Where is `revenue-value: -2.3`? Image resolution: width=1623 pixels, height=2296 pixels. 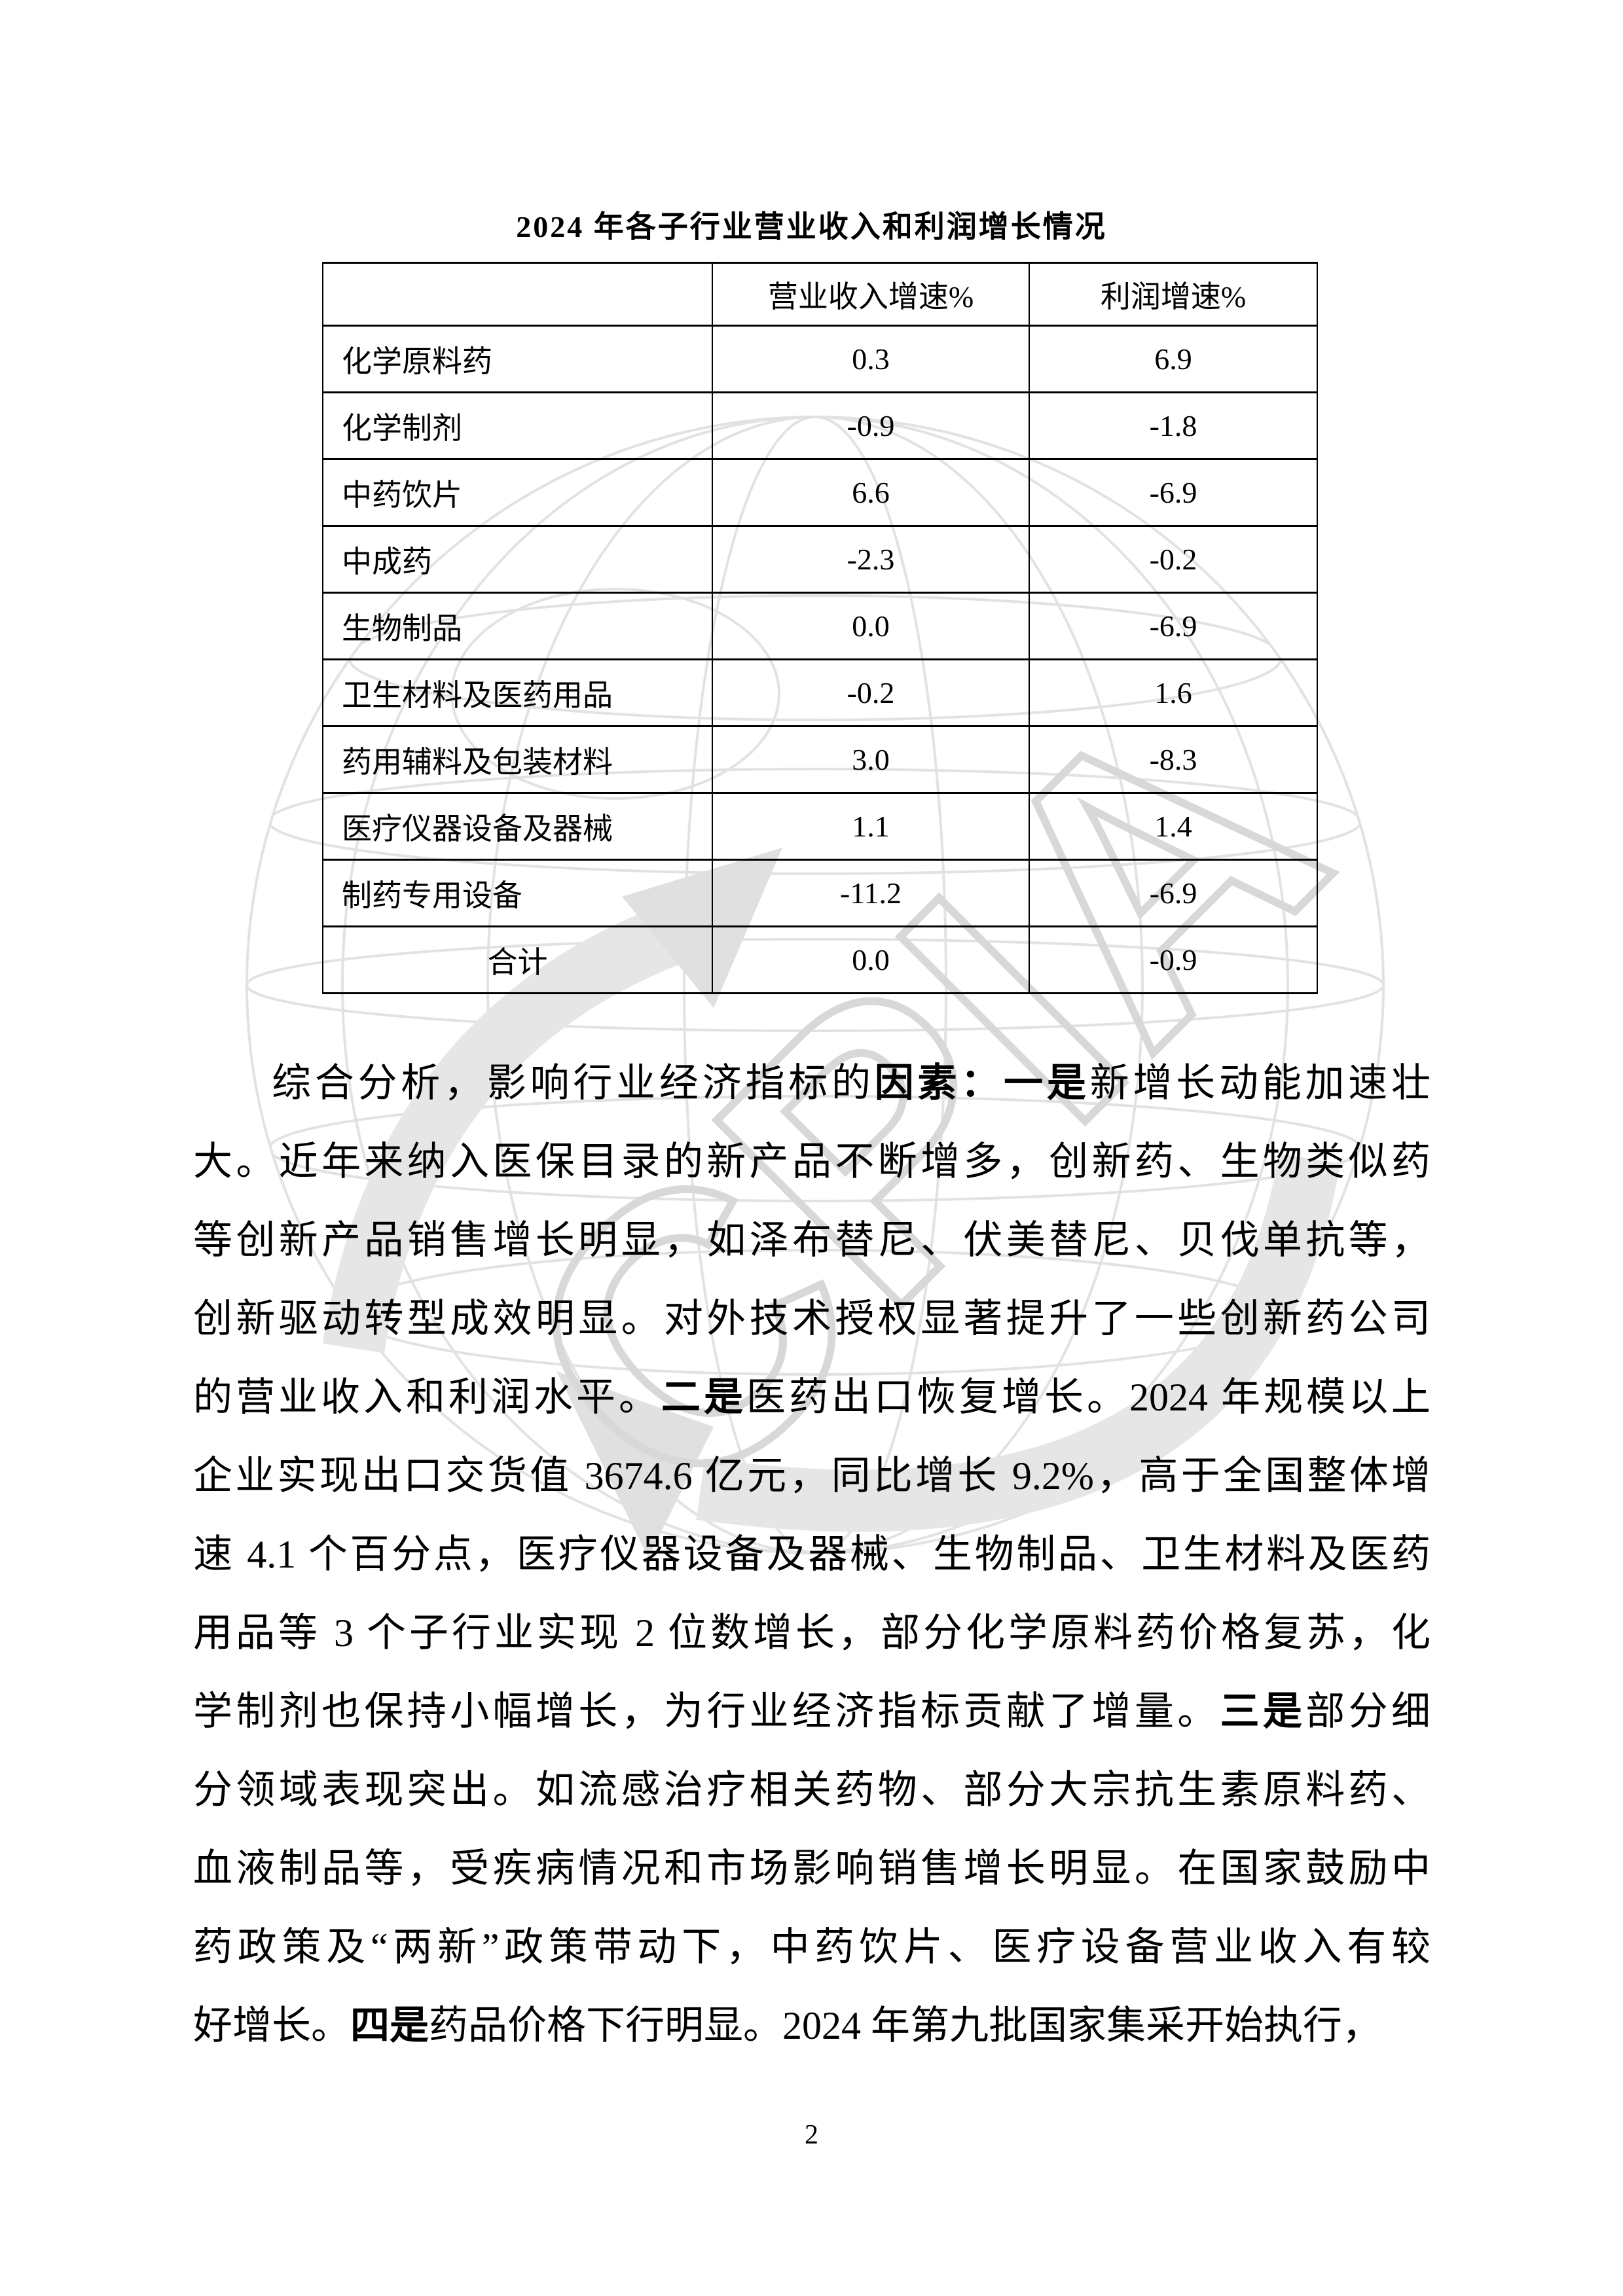
revenue-value: -2.3 is located at coordinates (871, 559).